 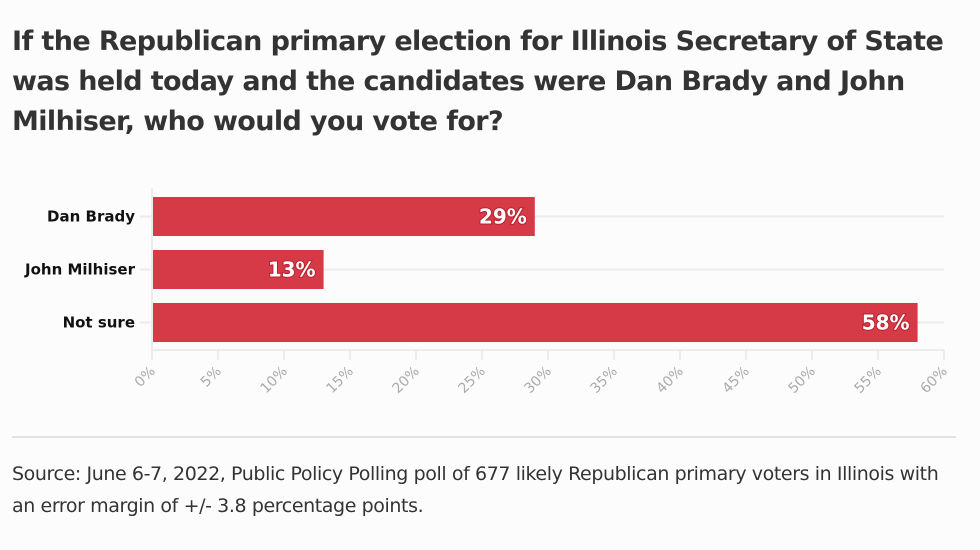 What do you see at coordinates (91, 217) in the screenshot?
I see `category-label: Dan Brady` at bounding box center [91, 217].